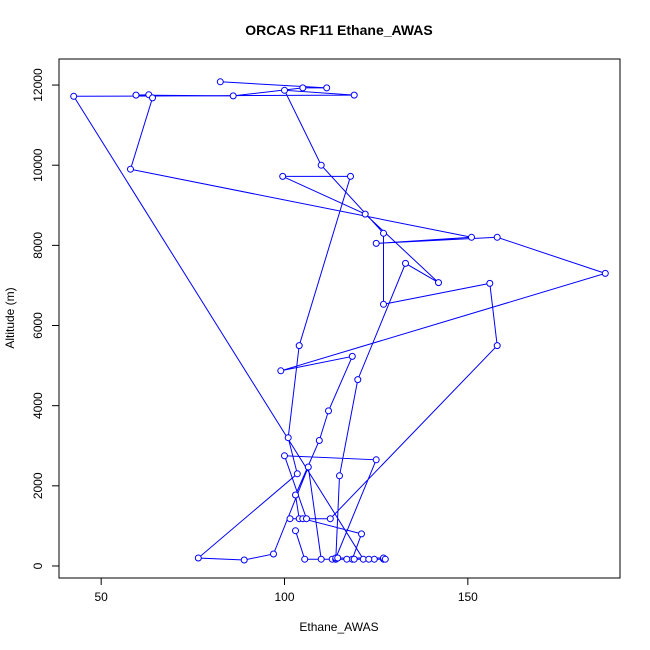  What do you see at coordinates (101, 597) in the screenshot?
I see `x-tick-label: 50` at bounding box center [101, 597].